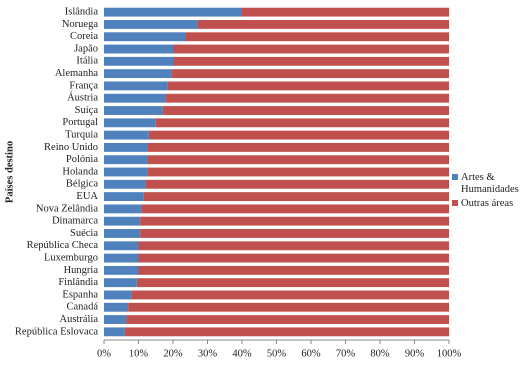 This screenshot has height=365, width=531. I want to click on y-tick-label: Itália, so click(87, 61).